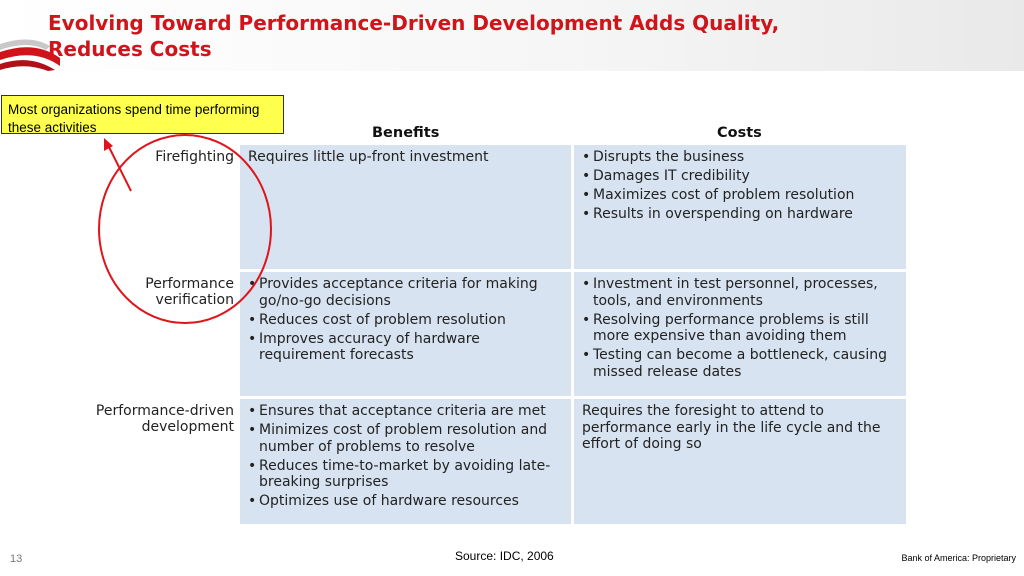  Describe the element at coordinates (16, 559) in the screenshot. I see `page-number: 13` at that location.